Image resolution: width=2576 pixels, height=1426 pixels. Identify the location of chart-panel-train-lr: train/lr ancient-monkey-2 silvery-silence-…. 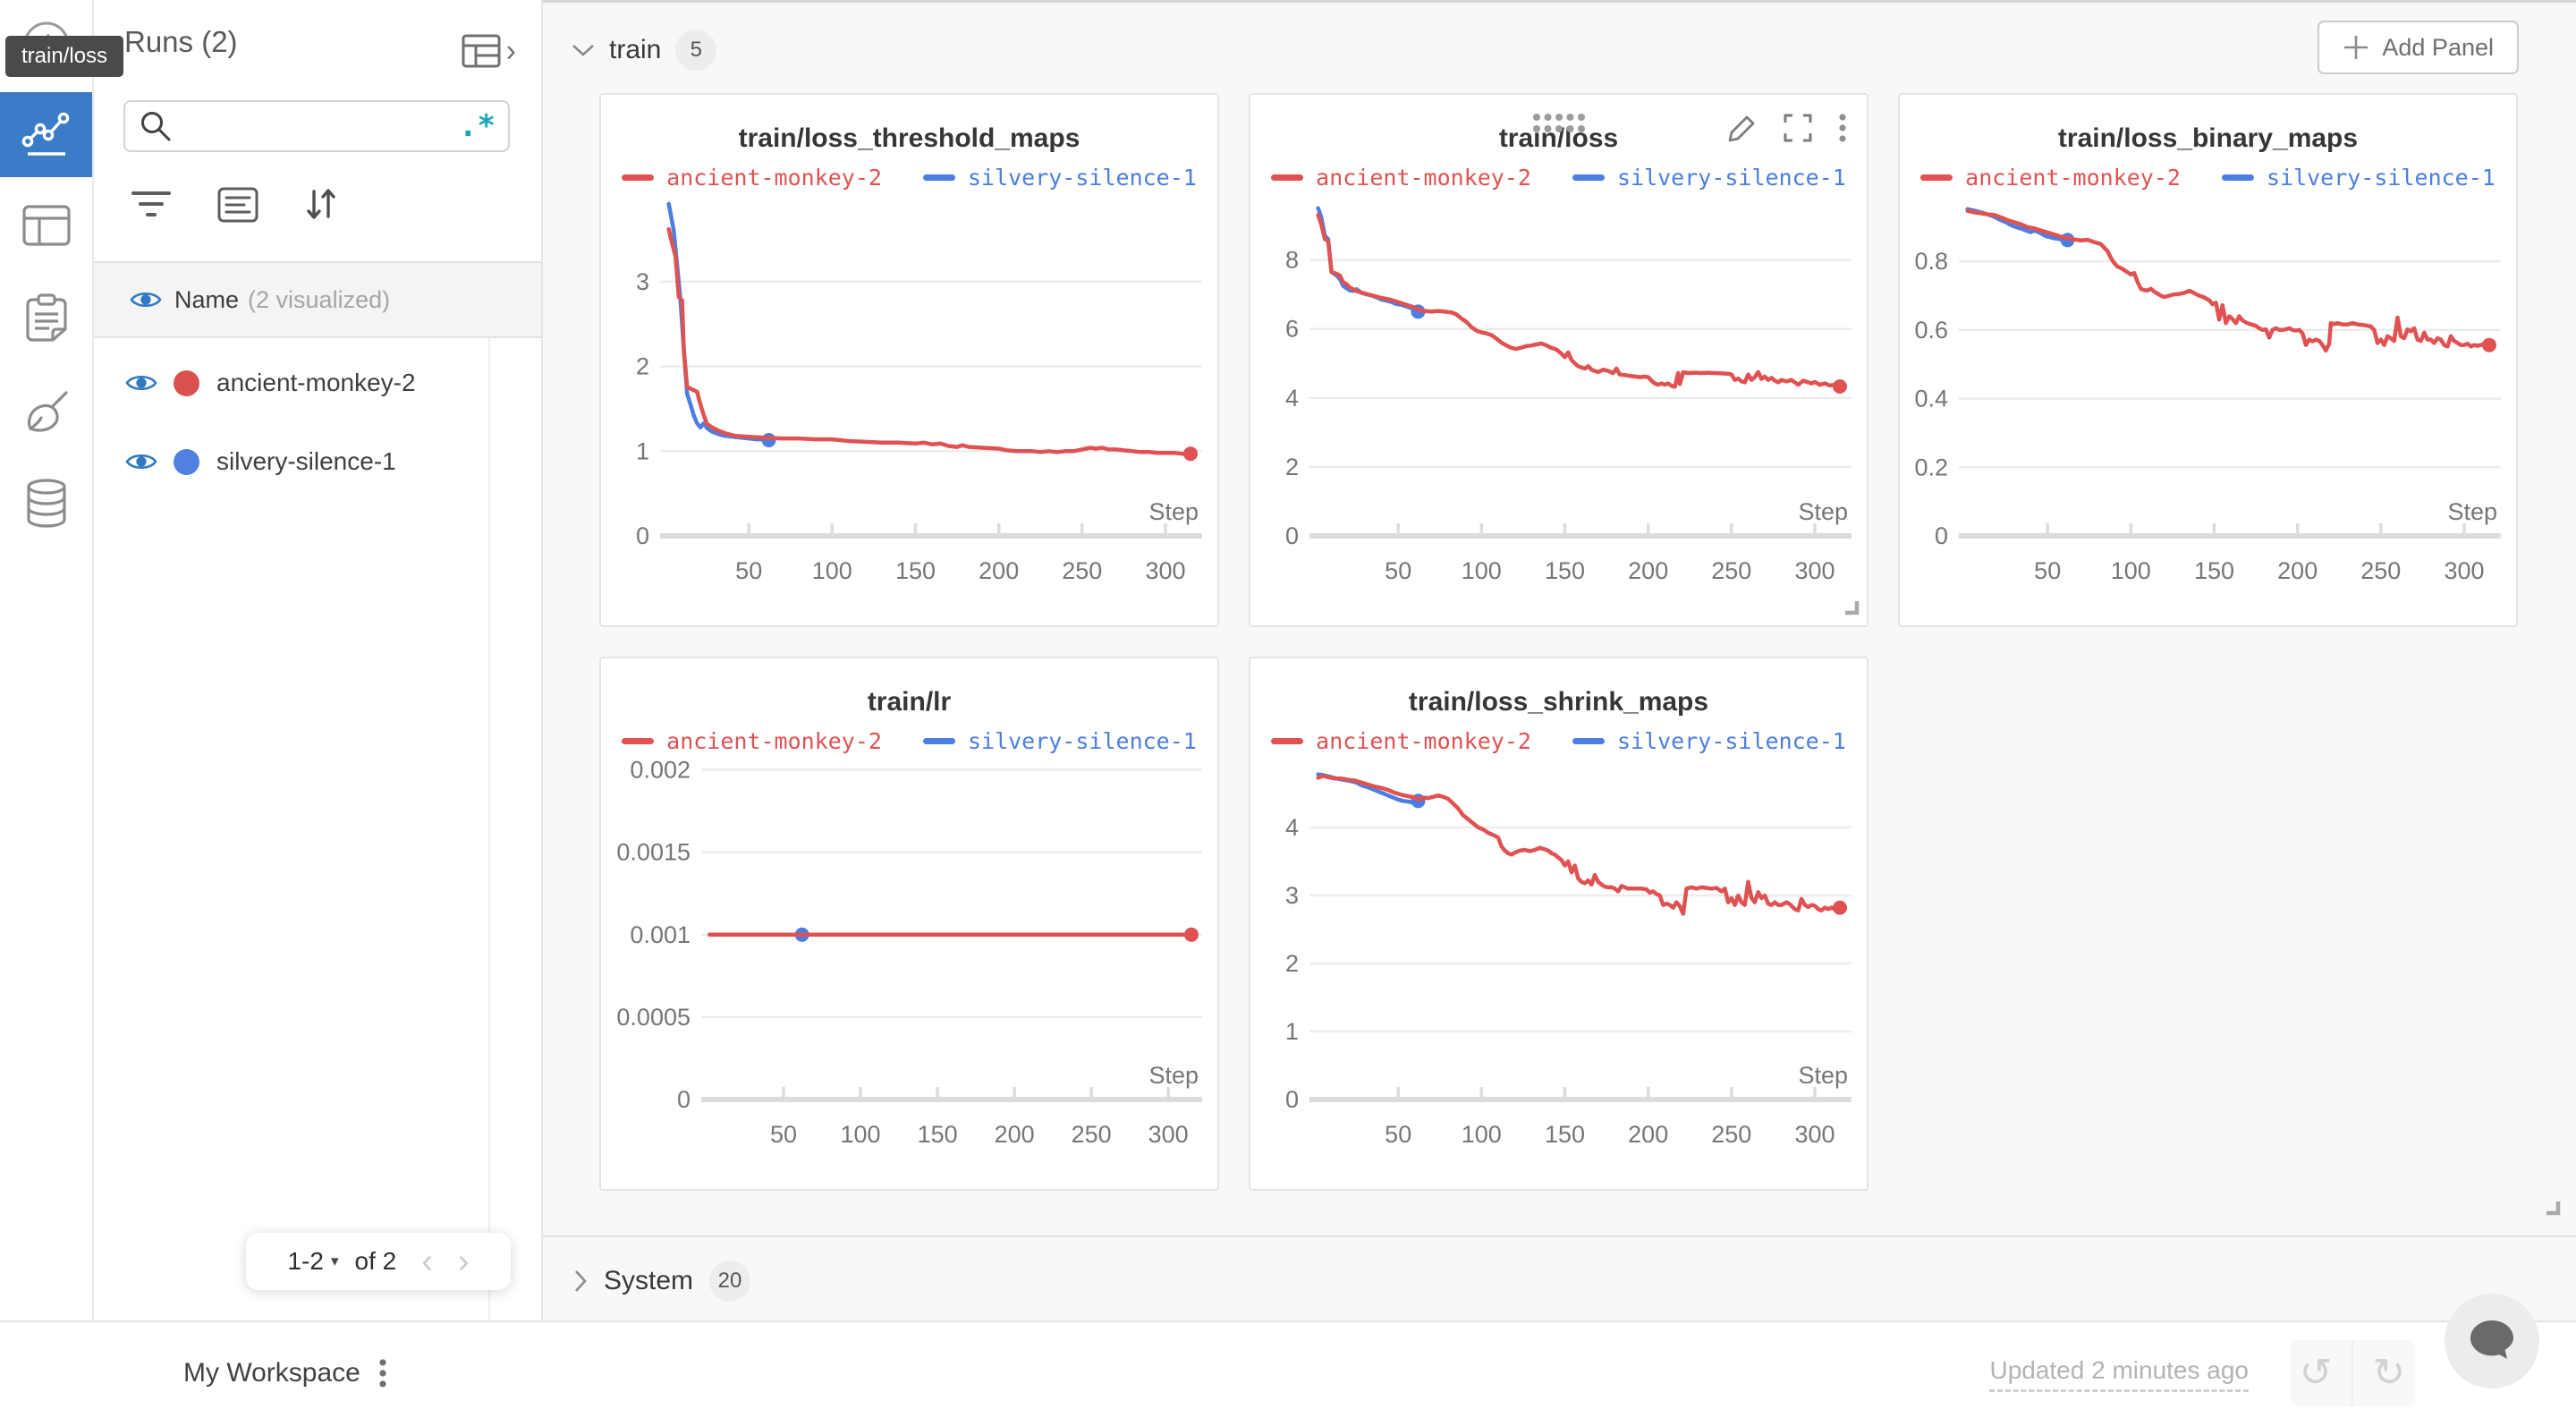
(909, 924).